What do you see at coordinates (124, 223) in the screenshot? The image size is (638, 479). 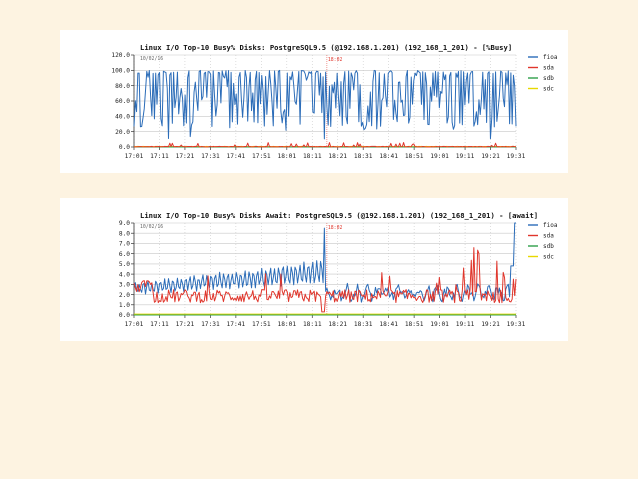 I see `y-tick-label: 9.0` at bounding box center [124, 223].